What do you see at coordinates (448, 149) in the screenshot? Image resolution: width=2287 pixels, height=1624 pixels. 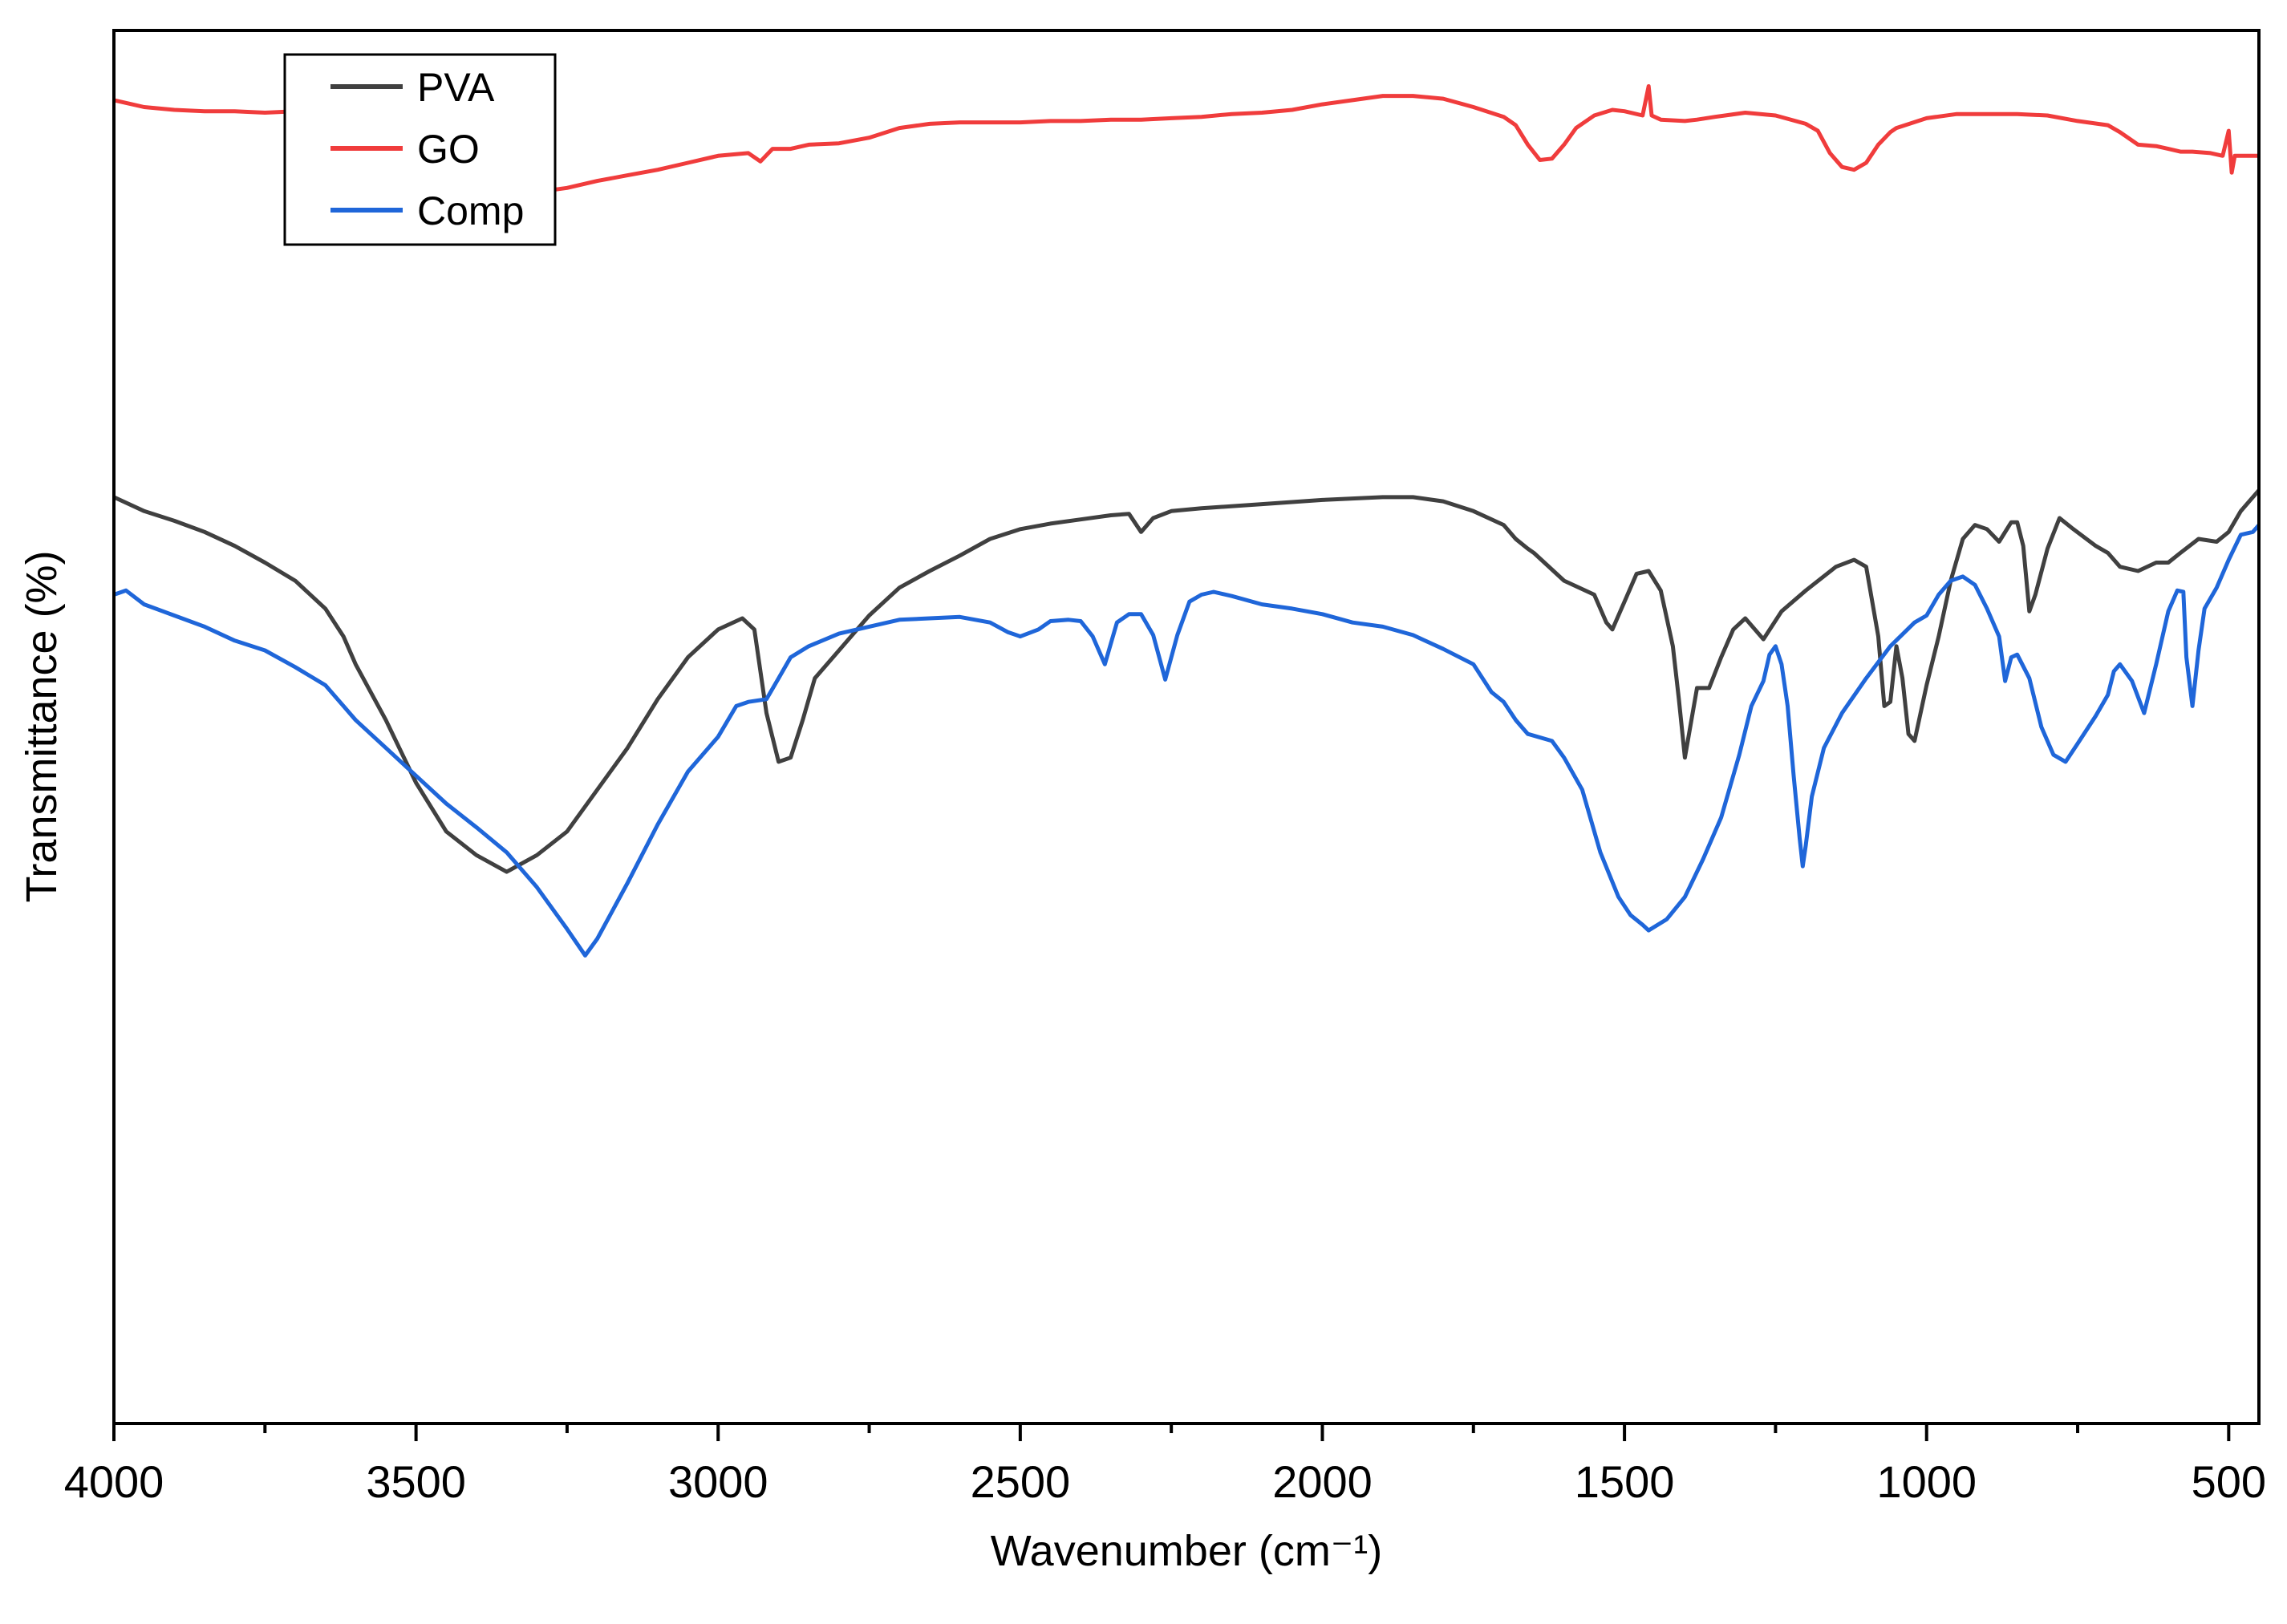 I see `legend-label-go: GO` at bounding box center [448, 149].